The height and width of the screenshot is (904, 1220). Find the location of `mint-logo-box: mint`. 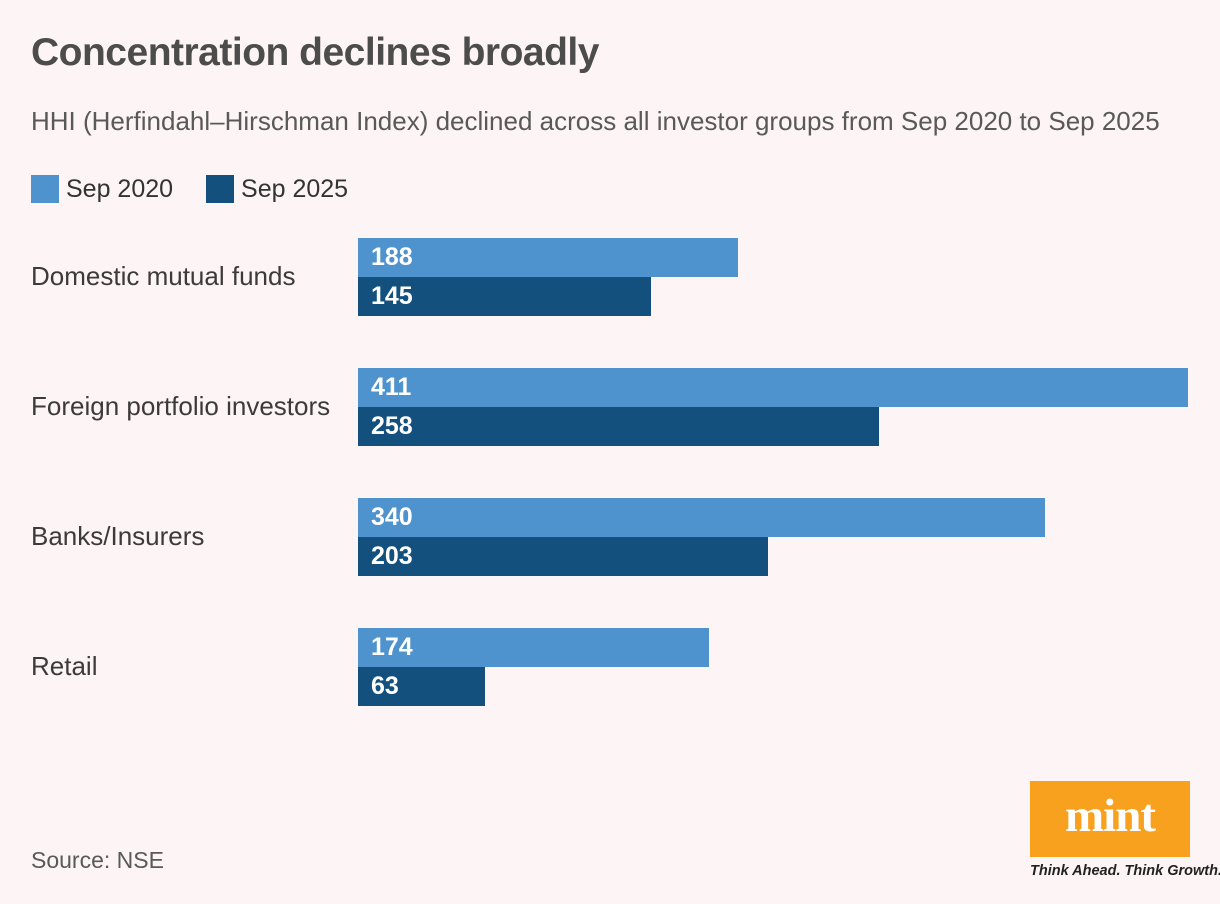

mint-logo-box: mint is located at coordinates (1110, 819).